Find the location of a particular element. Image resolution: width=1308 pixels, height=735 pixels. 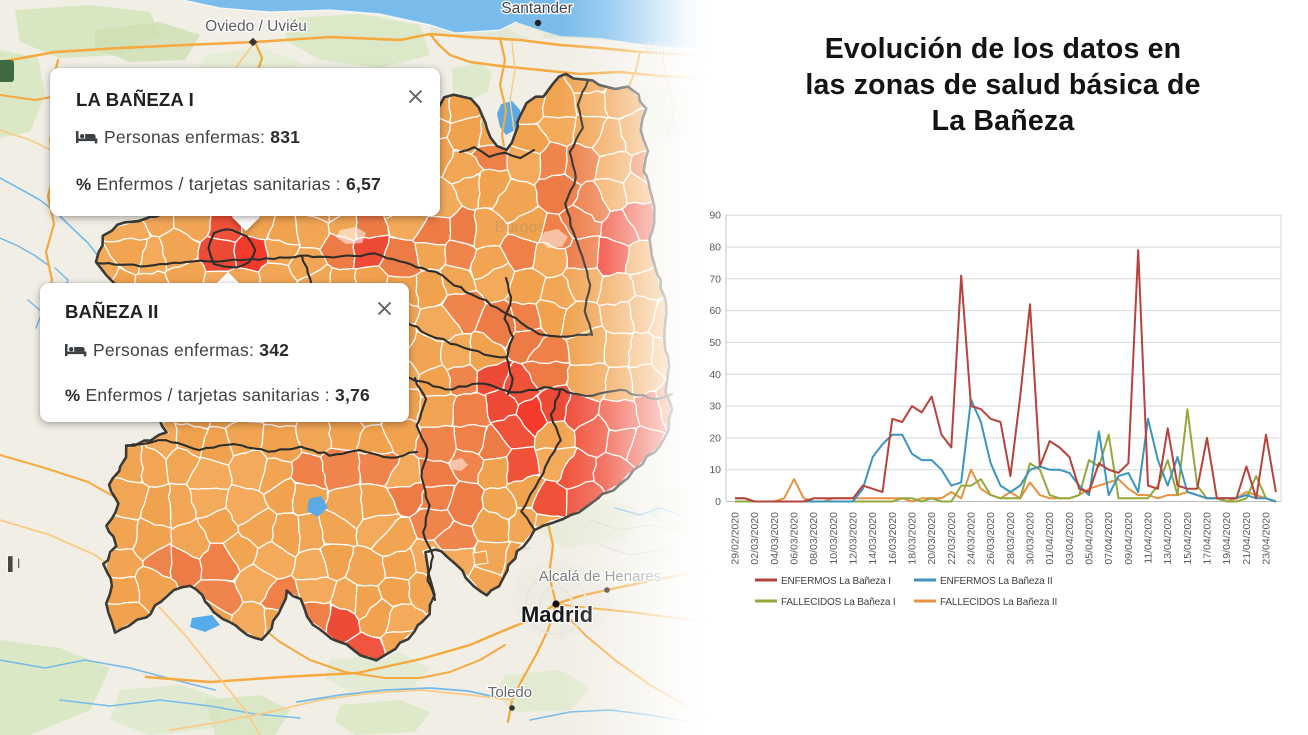

svg-text: 10 is located at coordinates (715, 470).